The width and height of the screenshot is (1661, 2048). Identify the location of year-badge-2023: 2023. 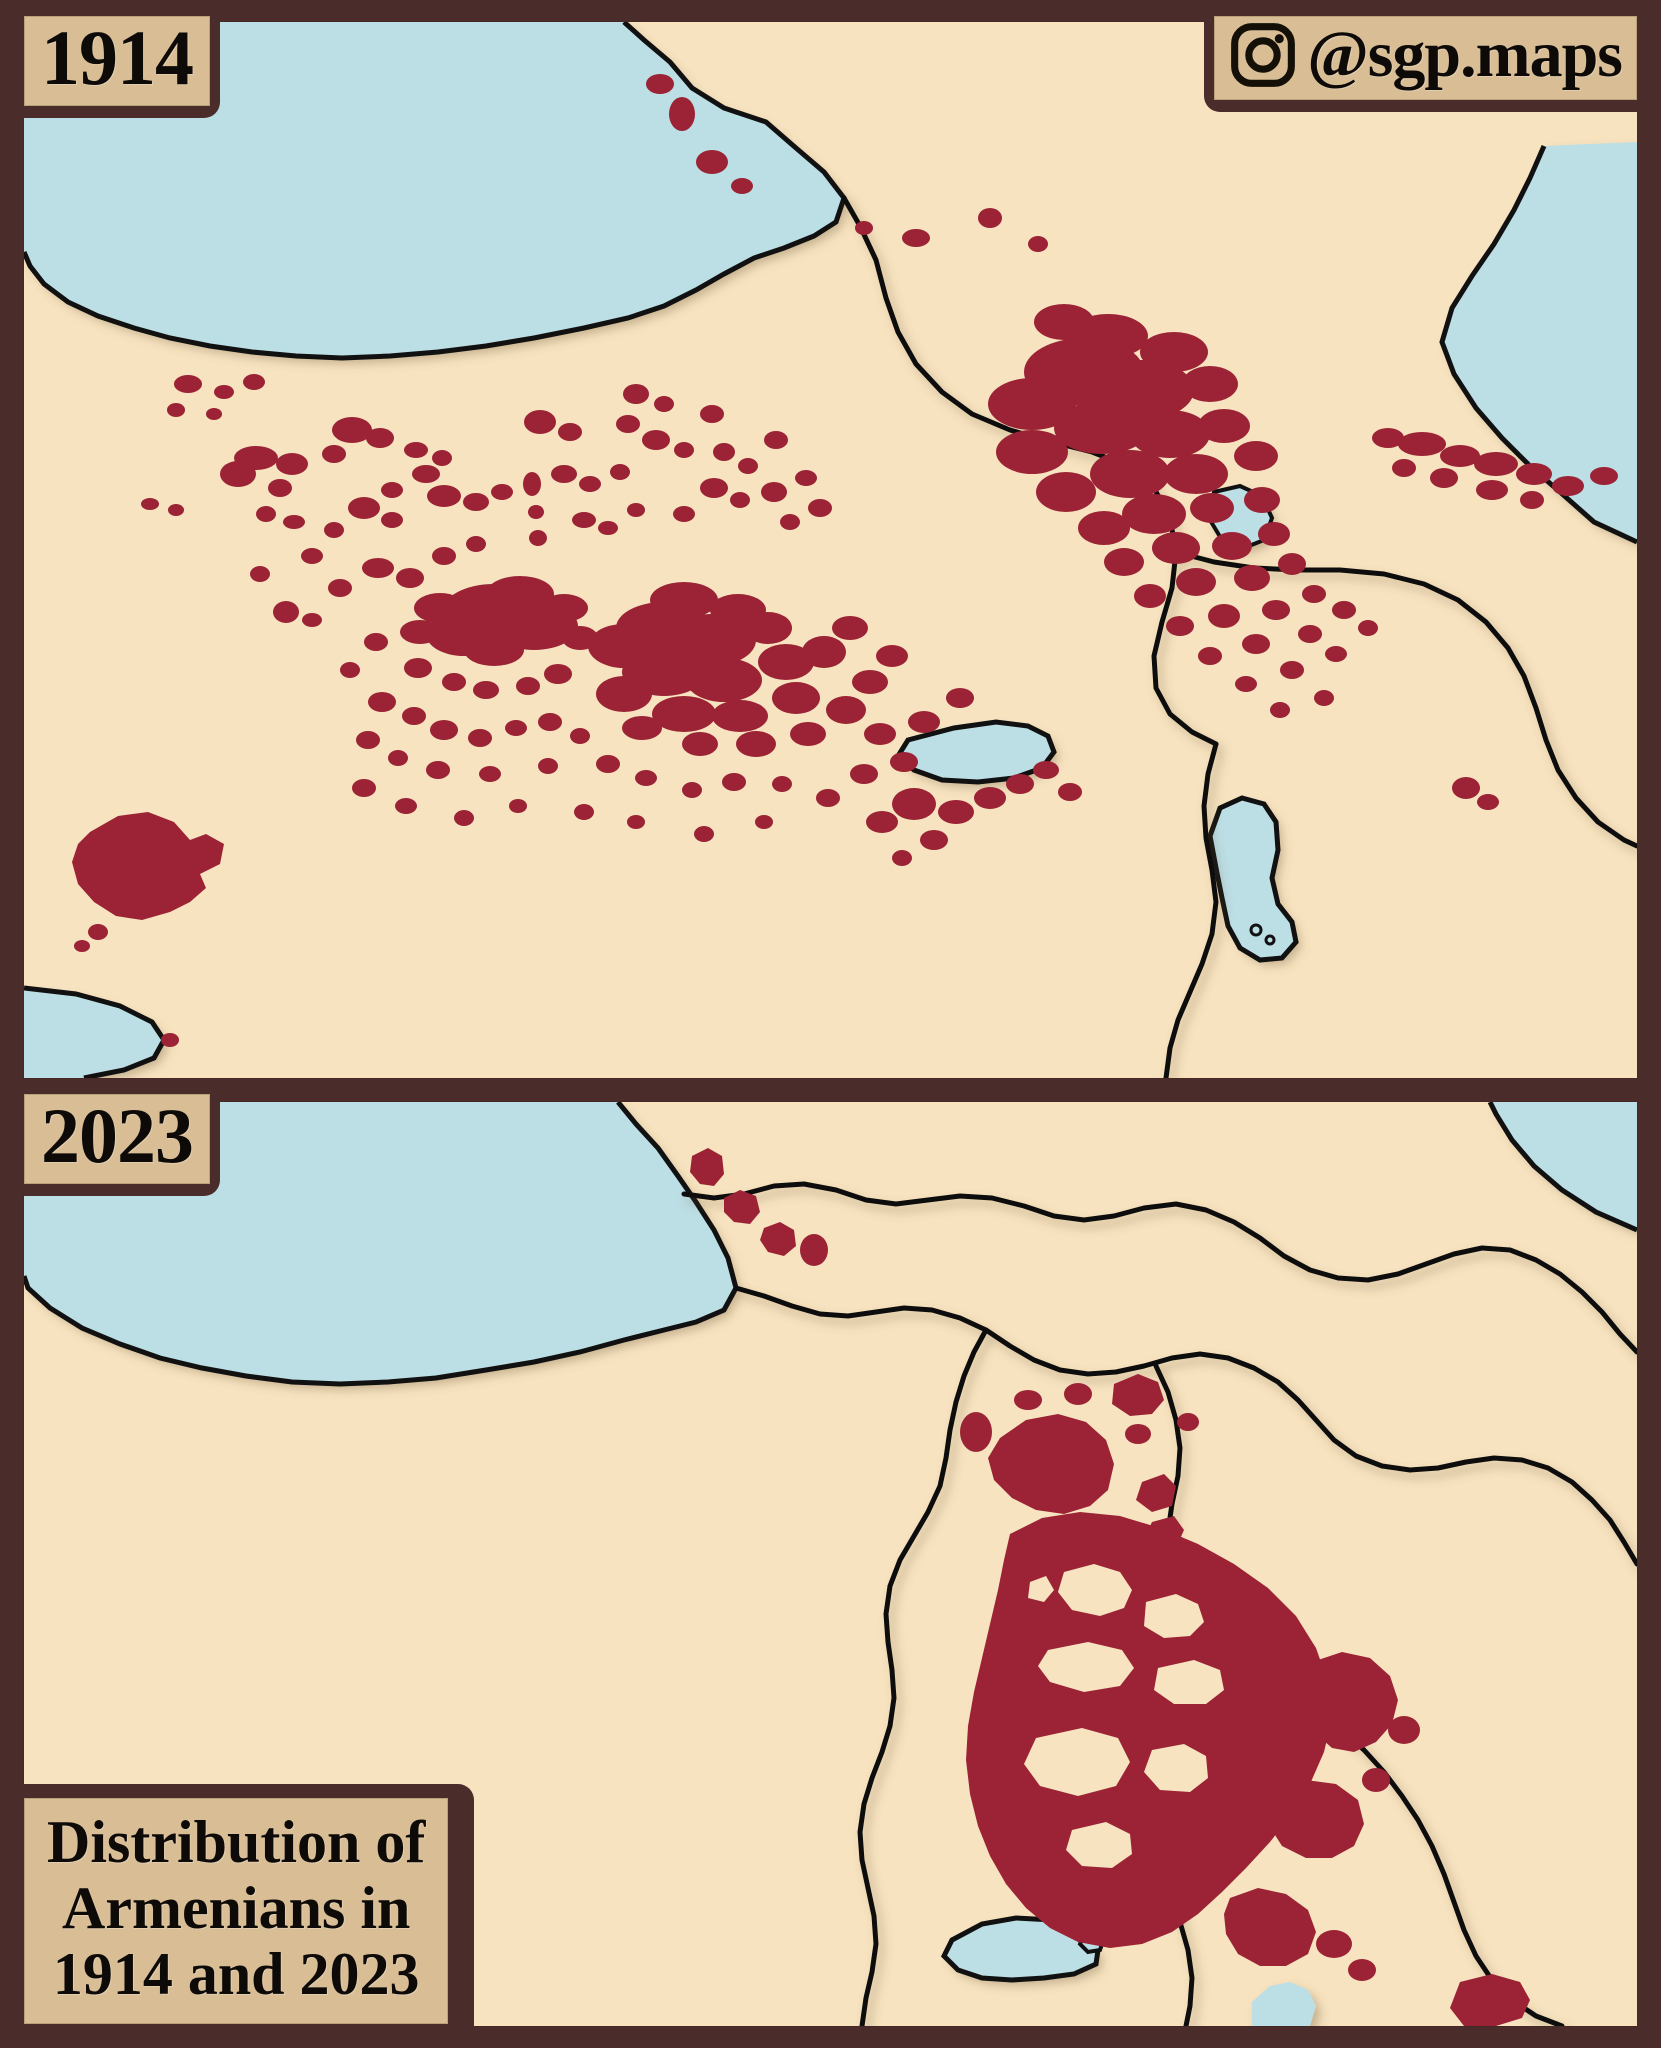
(110, 1138).